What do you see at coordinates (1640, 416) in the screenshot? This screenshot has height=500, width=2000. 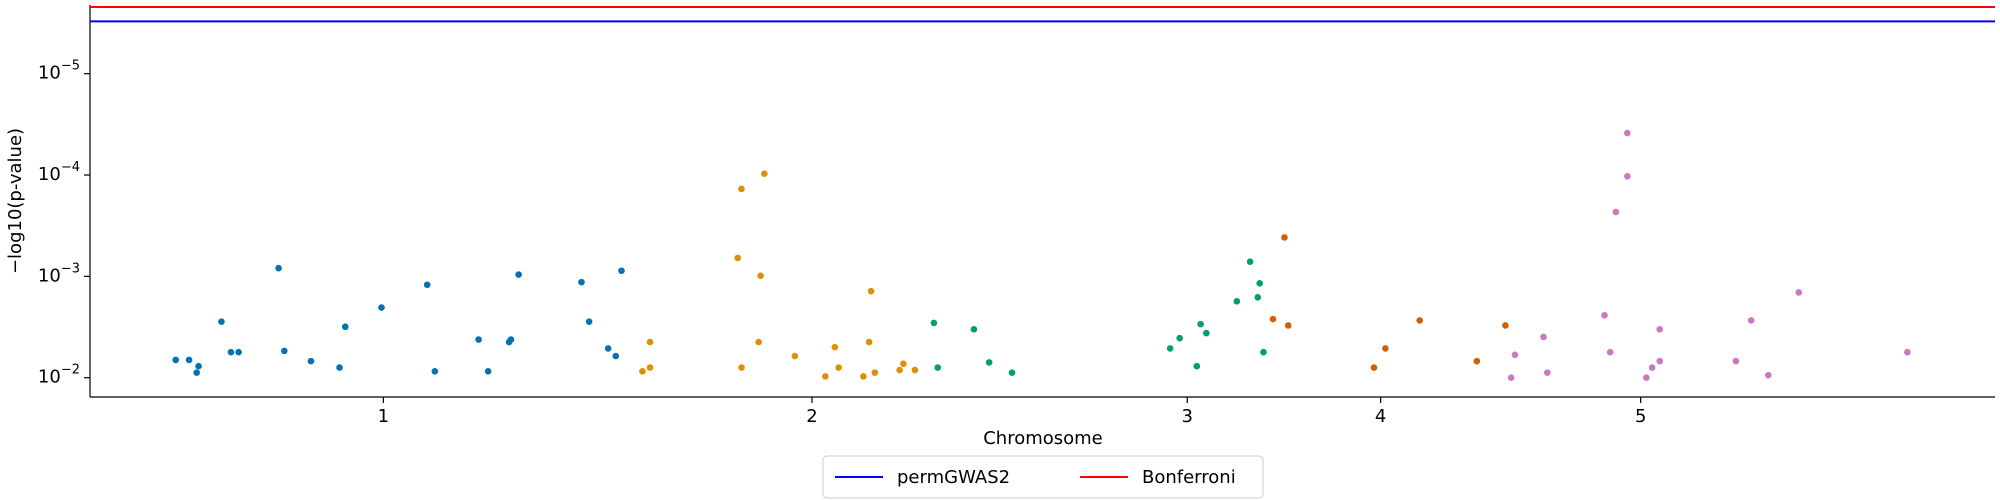 I see `x-tick-label: 5` at bounding box center [1640, 416].